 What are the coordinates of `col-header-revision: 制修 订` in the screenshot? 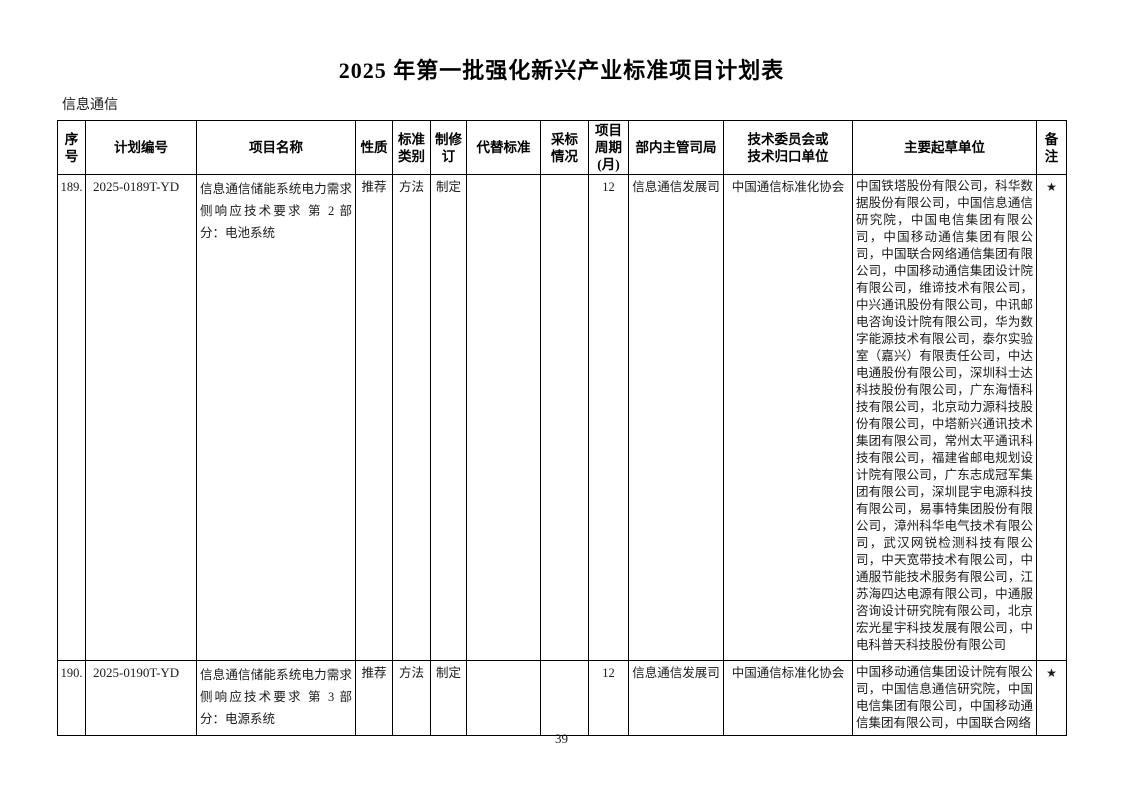 It's located at (448, 147).